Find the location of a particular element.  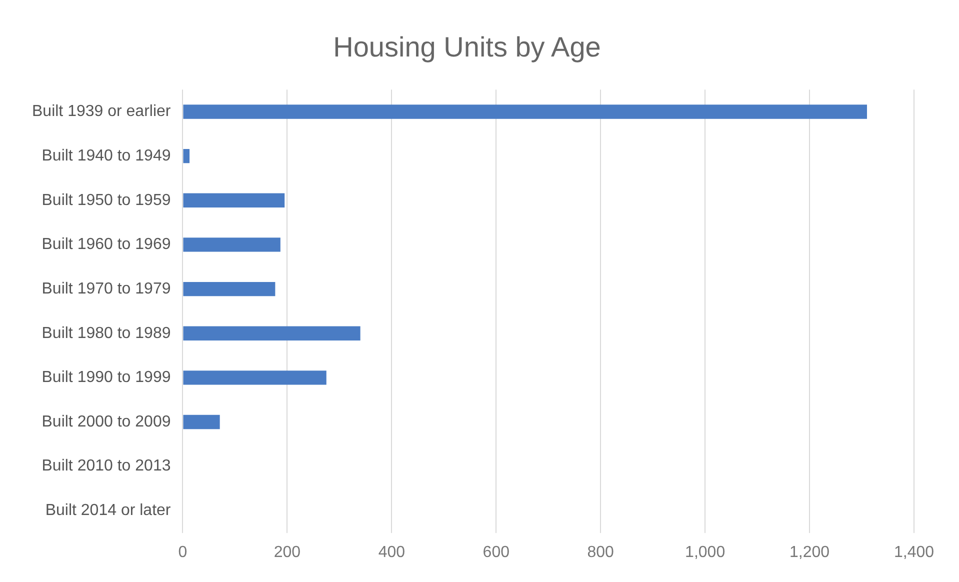

y-tick-label: Built 2010 to 2013 is located at coordinates (106, 466).